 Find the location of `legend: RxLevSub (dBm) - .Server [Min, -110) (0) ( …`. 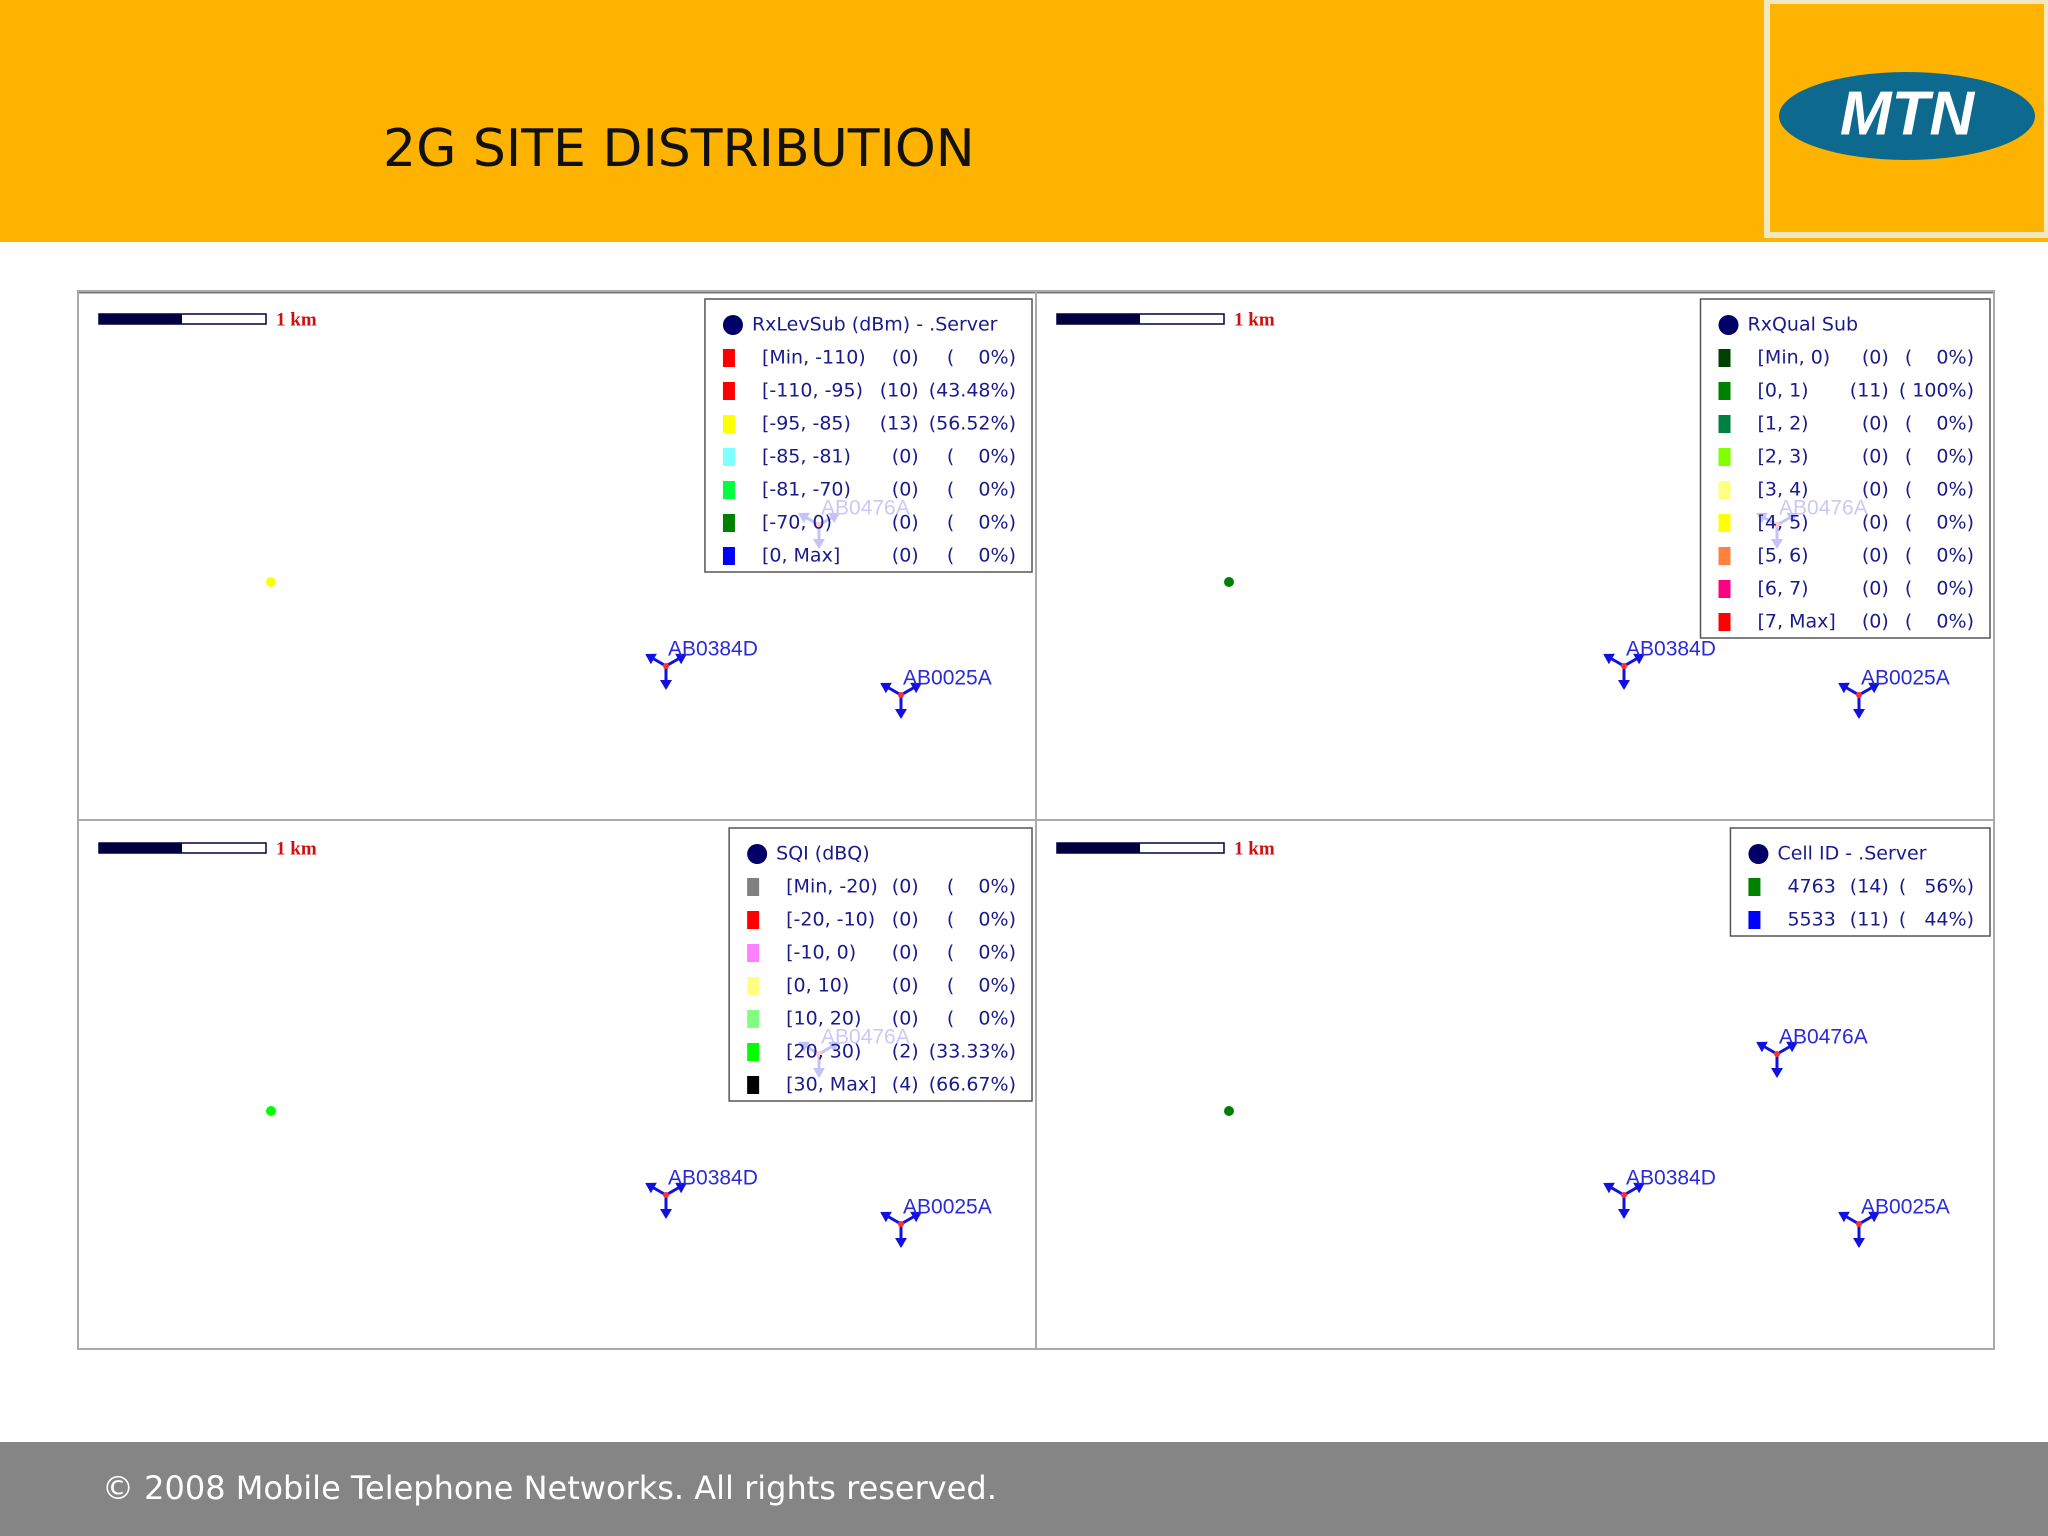

legend: RxLevSub (dBm) - .Server [Min, -110) (0) ( … is located at coordinates (868, 435).